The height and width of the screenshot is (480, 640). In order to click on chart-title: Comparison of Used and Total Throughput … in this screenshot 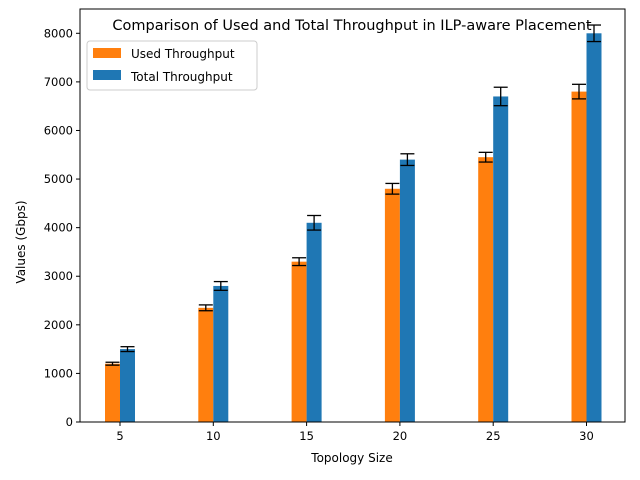, I will do `click(352, 26)`.